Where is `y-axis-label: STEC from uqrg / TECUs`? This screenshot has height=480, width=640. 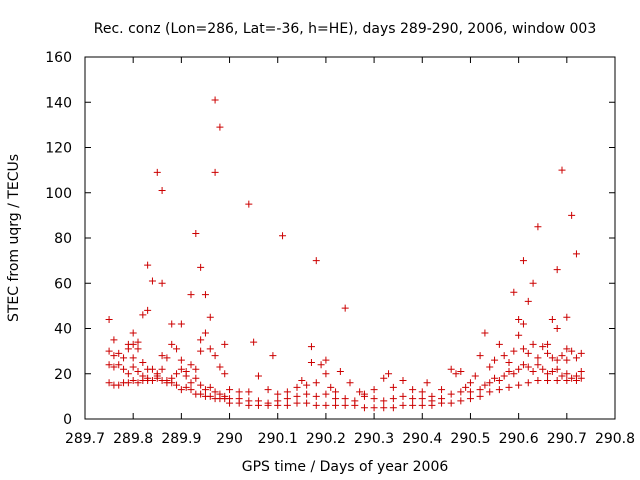
y-axis-label: STEC from uqrg / TECUs is located at coordinates (14, 238).